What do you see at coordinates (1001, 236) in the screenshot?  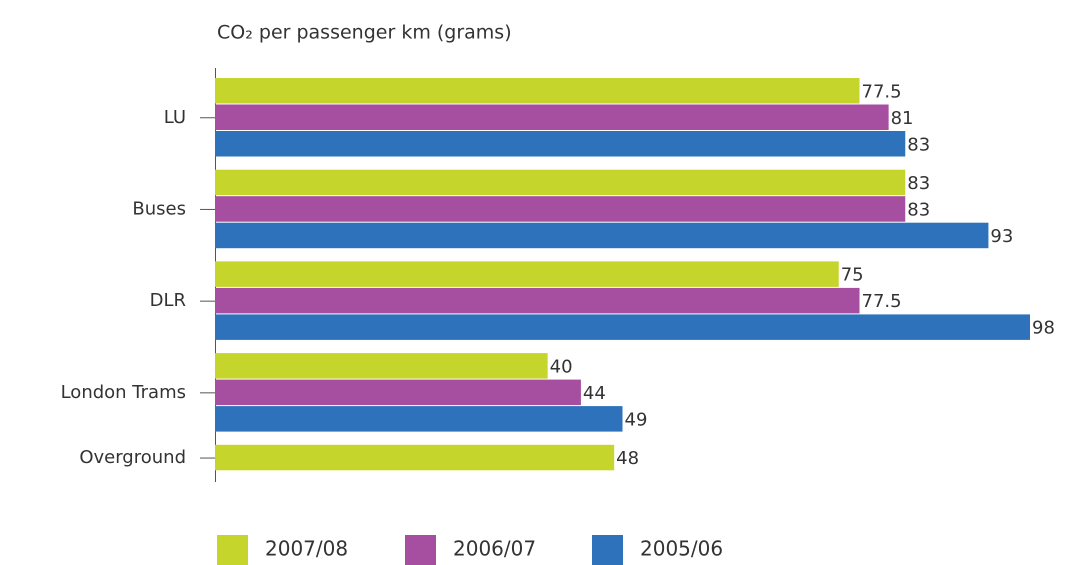 I see `data-label: 93` at bounding box center [1001, 236].